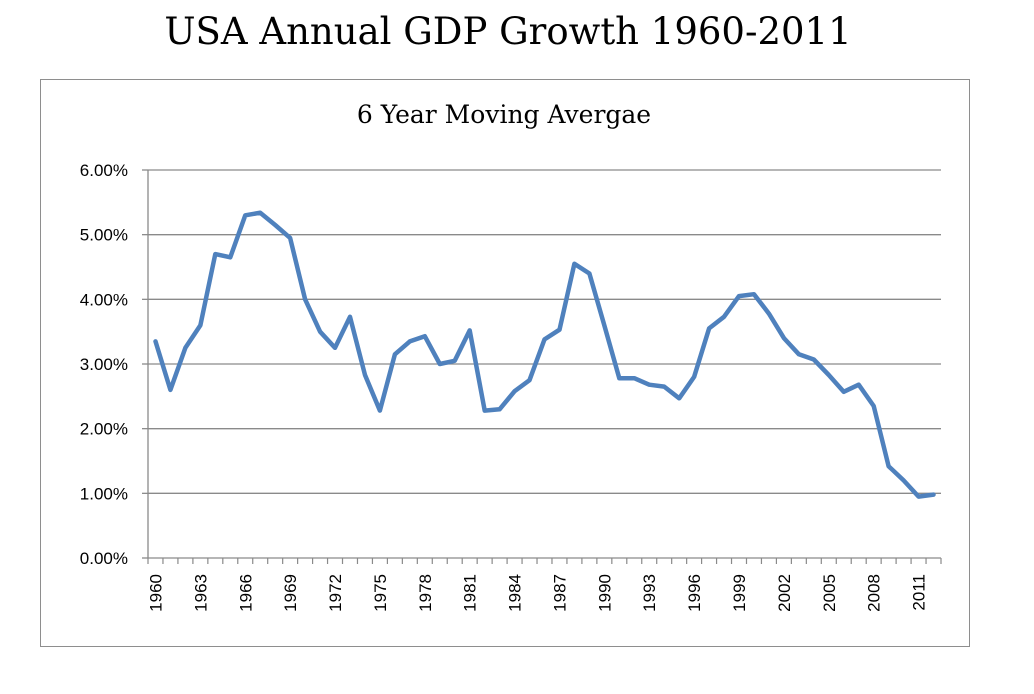 The width and height of the screenshot is (1034, 694). I want to click on x-tick-label: 1966, so click(245, 593).